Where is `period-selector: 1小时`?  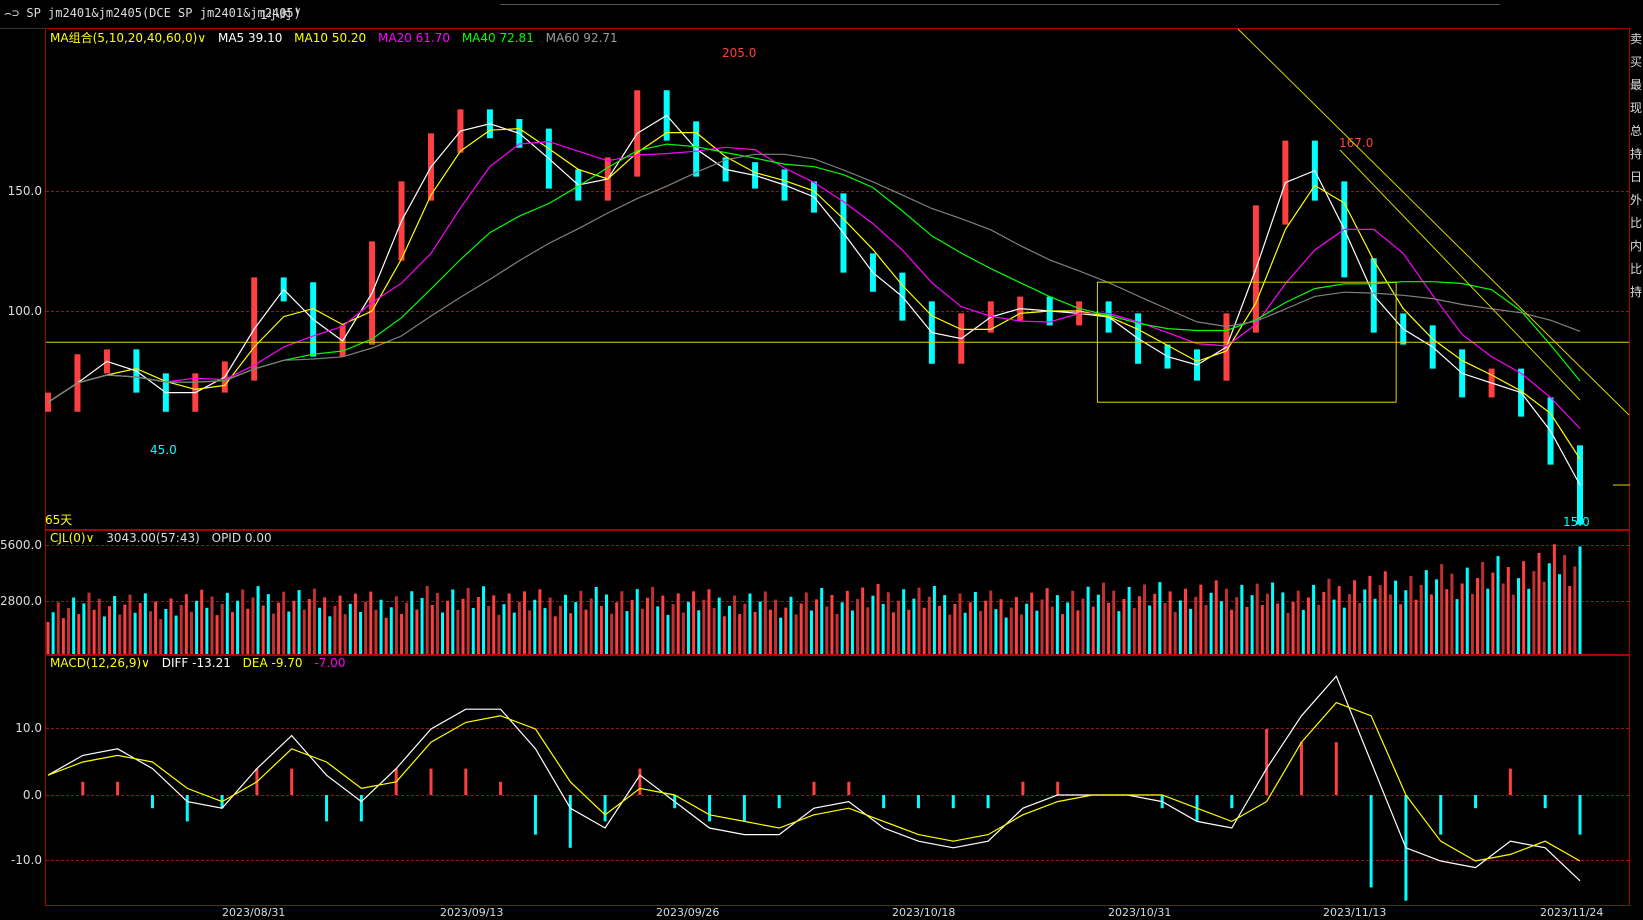
period-selector: 1小时 is located at coordinates (276, 15).